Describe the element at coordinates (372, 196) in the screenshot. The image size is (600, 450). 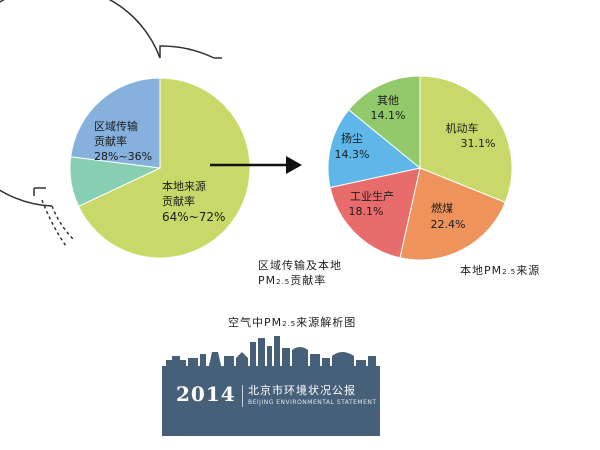
I see `industry-label: 工业生产` at that location.